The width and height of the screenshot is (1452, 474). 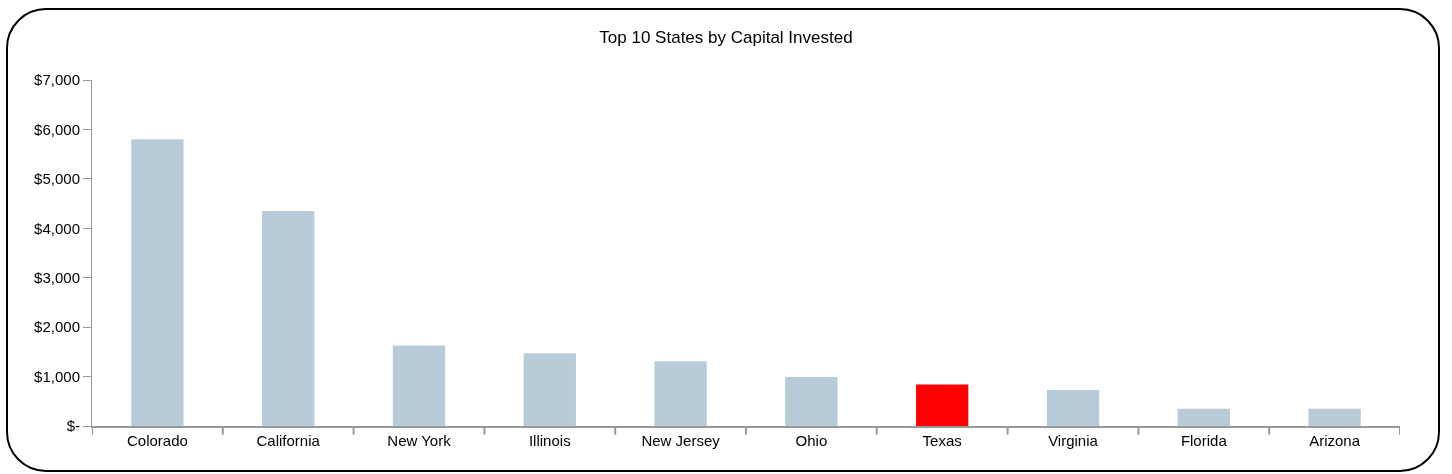 I want to click on x-tick-label: California, so click(x=288, y=440).